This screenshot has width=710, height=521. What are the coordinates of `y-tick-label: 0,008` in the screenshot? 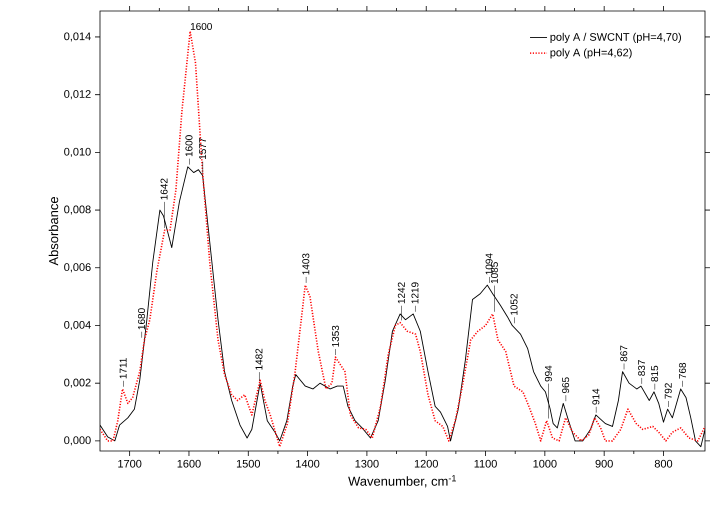 It's located at (77, 210).